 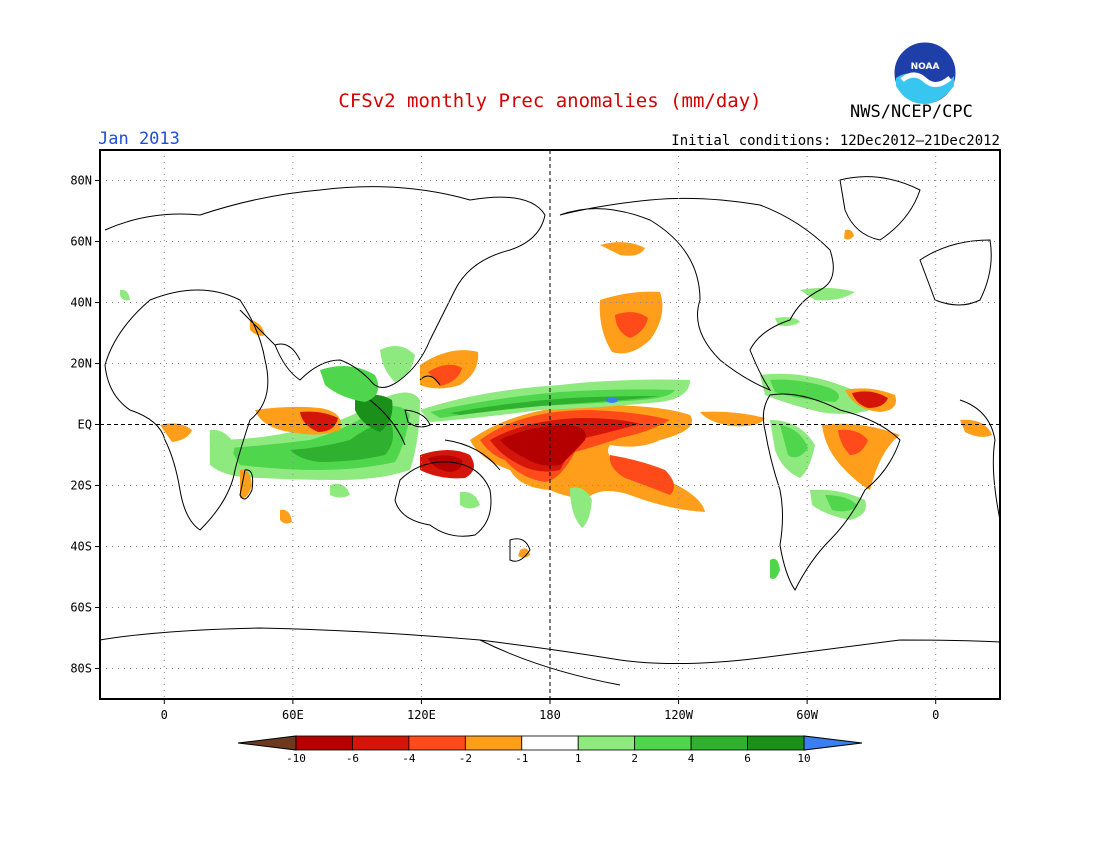 I want to click on lon-label: 180, so click(x=550, y=715).